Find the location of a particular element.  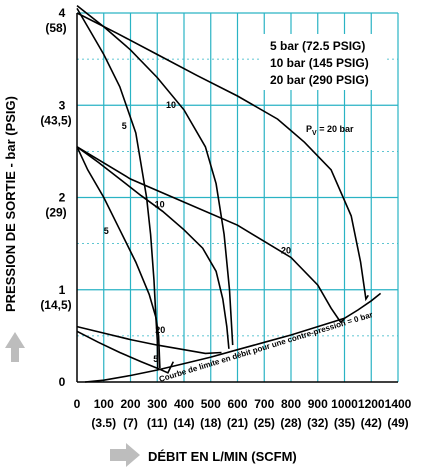

x-tick-label: 0 is located at coordinates (77, 404).